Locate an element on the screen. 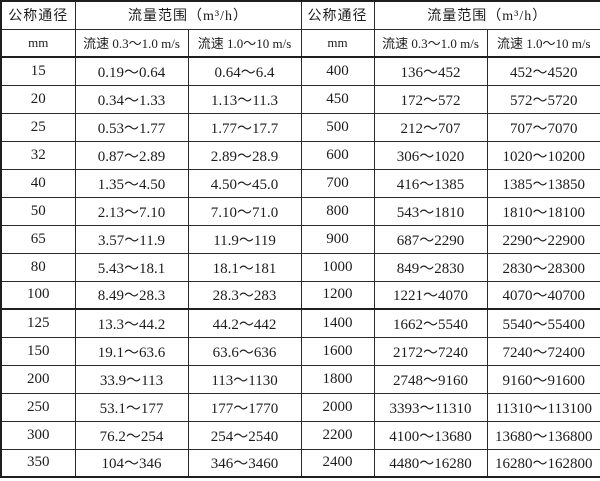 This screenshot has width=600, height=481. cell-diameter-left: 100 is located at coordinates (38, 295).